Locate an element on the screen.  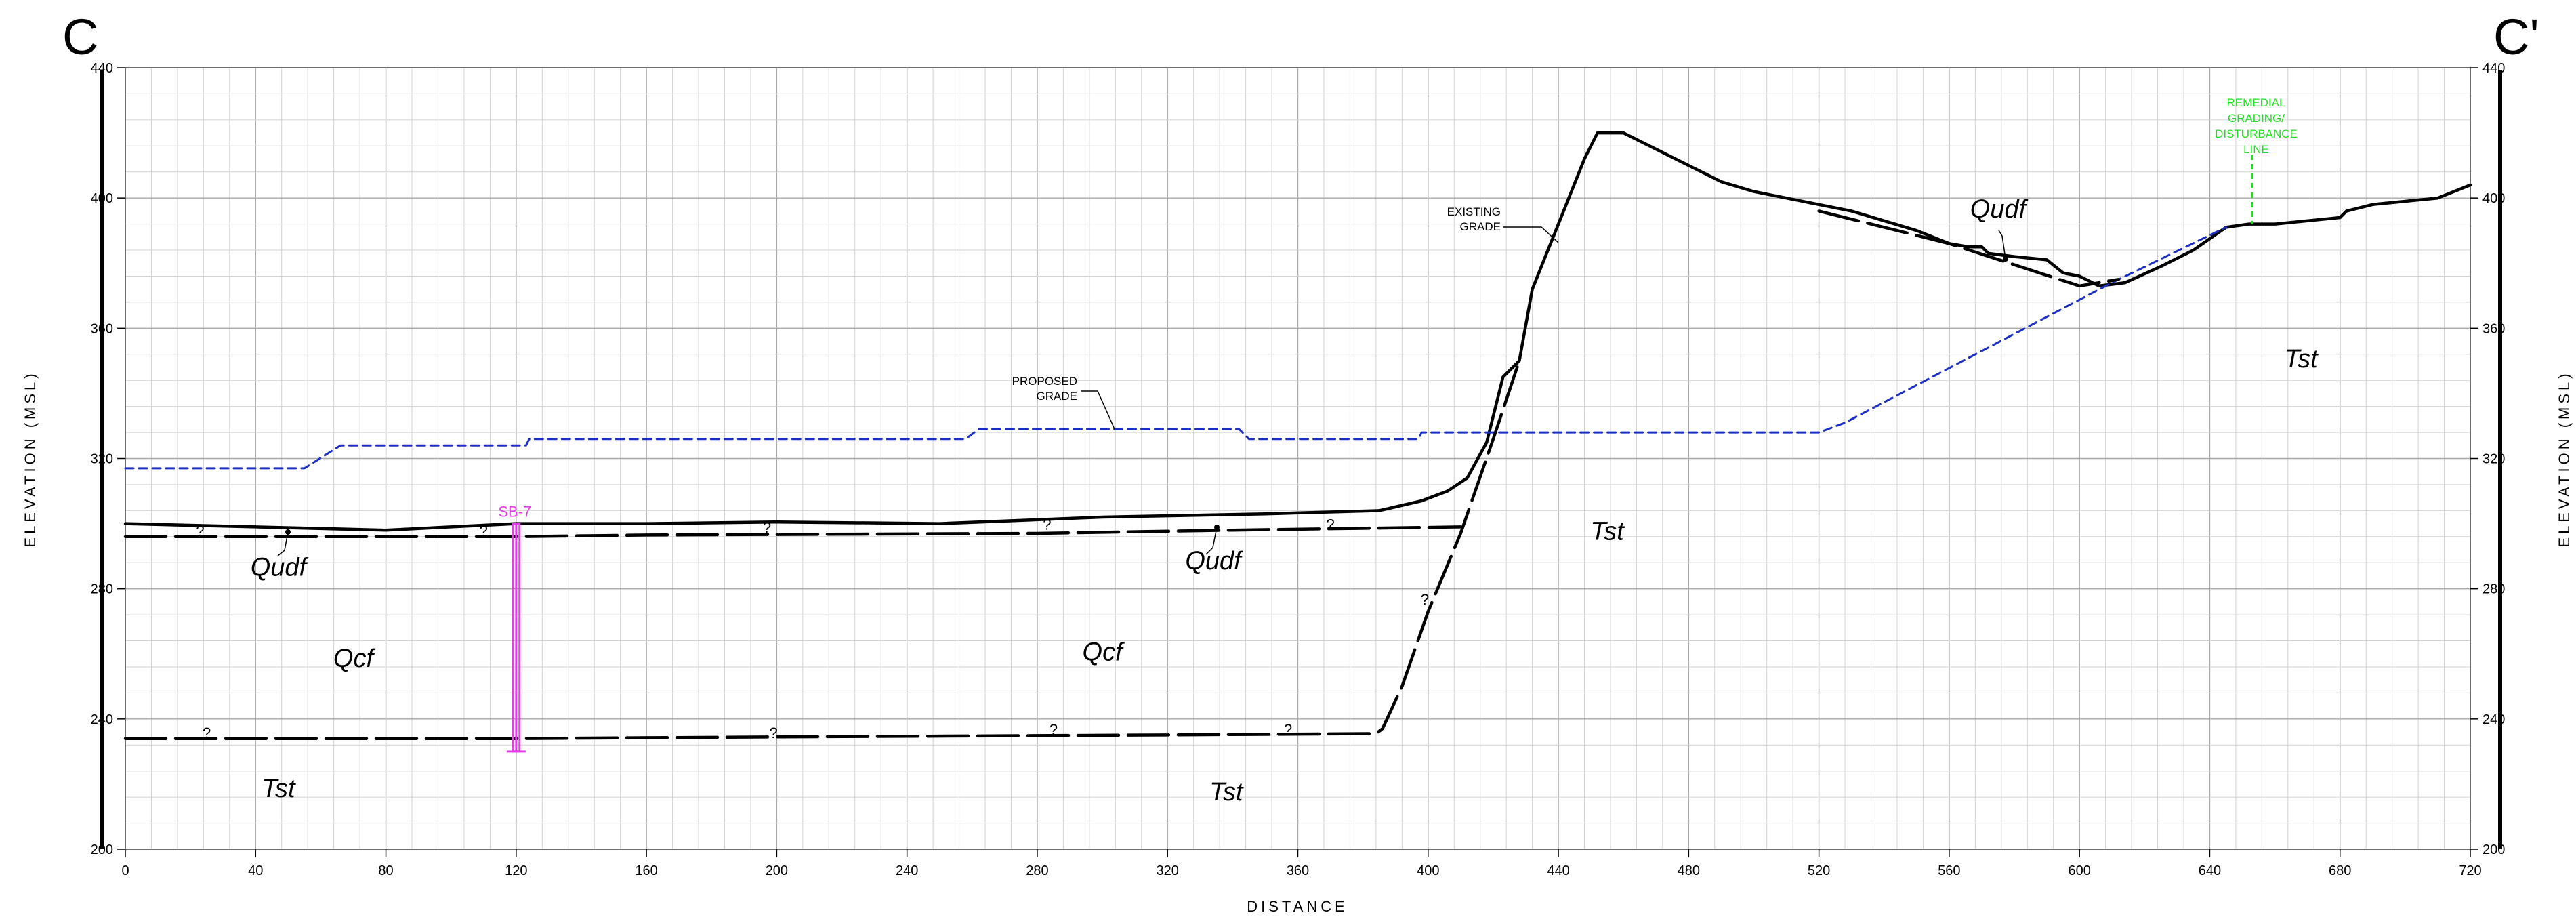
y-axis-title-left: ELEVATION (MSL) is located at coordinates (30, 458).